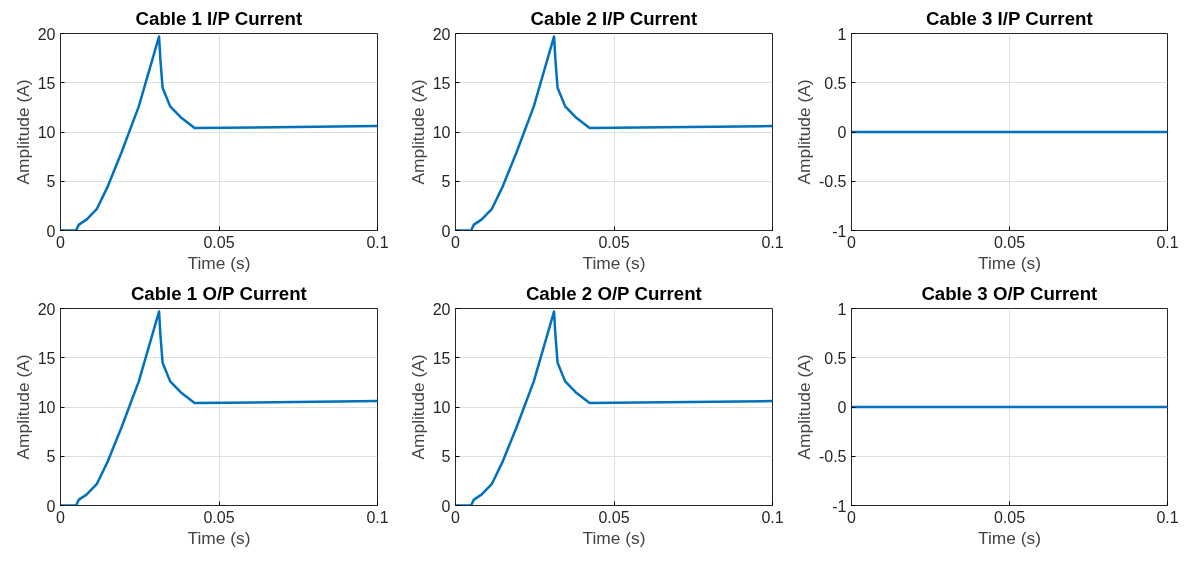 Image resolution: width=1198 pixels, height=565 pixels. I want to click on chart-title: Cable 2 I/P Current, so click(614, 18).